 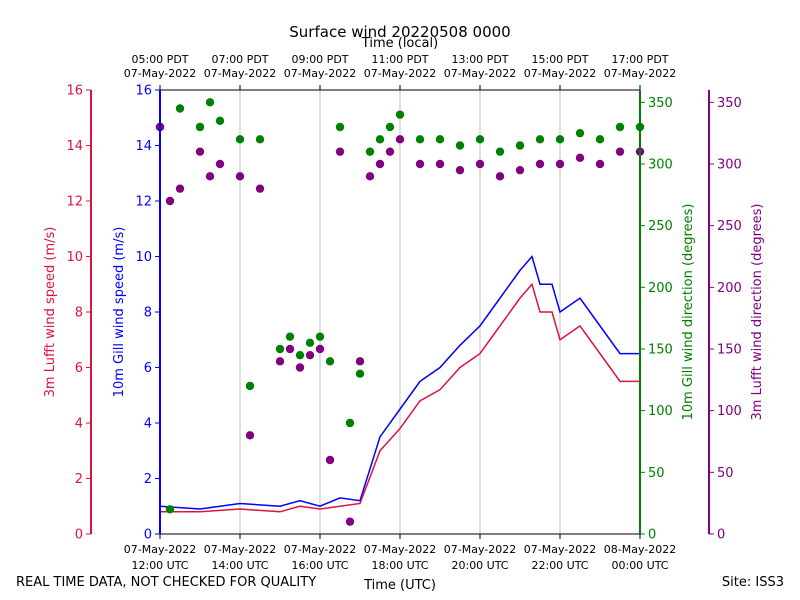 I want to click on gill_speed-tick-label: 4, so click(x=148, y=424).